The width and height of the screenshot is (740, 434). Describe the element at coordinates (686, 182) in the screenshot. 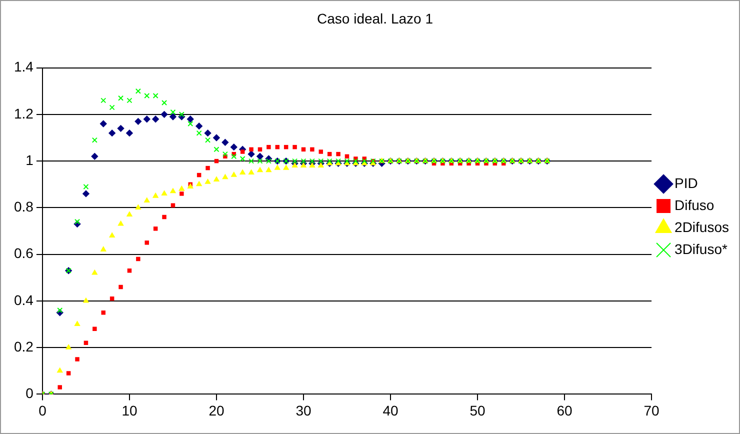

I see `legend-label: PID` at that location.